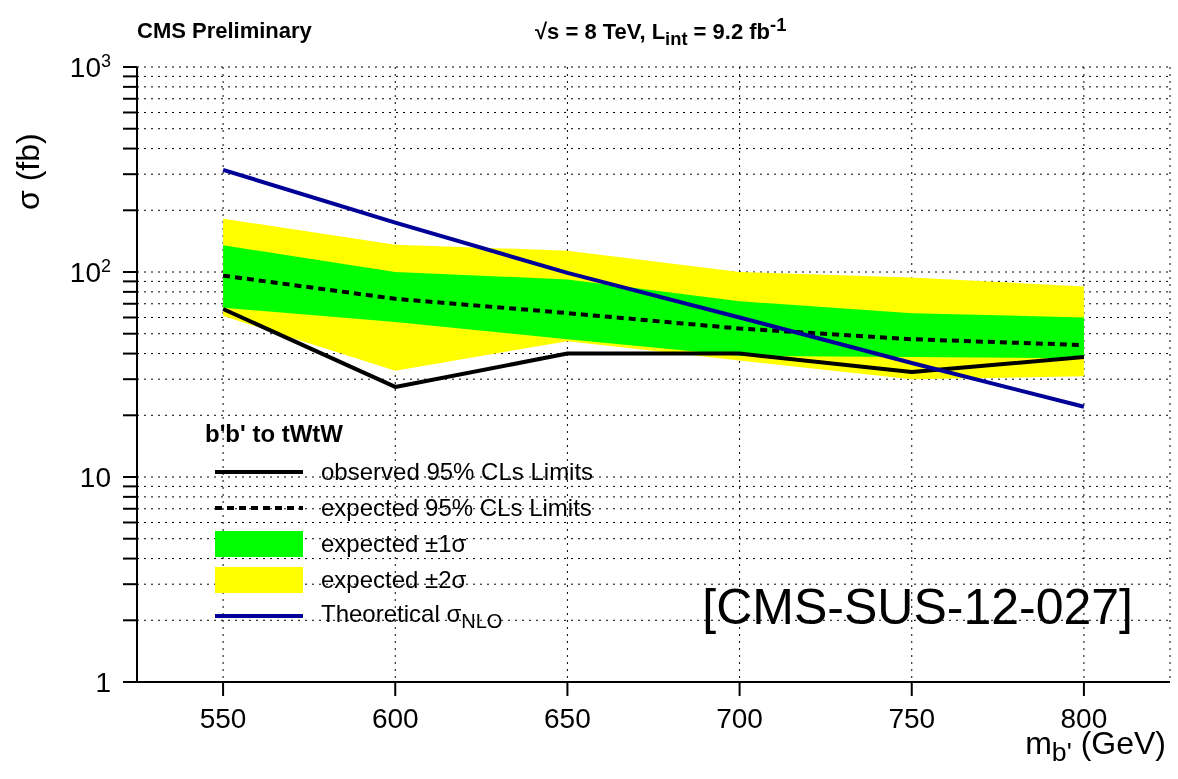  I want to click on legend-label: Theoretical σ$_{NLO}$, so click(412, 616).